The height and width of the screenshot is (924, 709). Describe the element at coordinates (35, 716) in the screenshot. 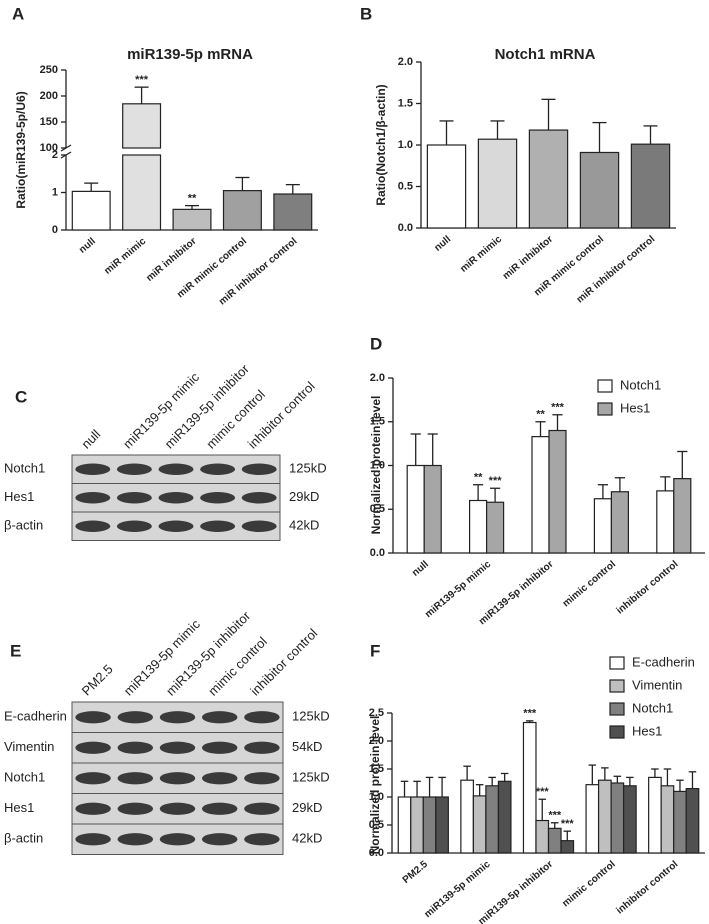

I see `row-label: E-cadherin` at that location.